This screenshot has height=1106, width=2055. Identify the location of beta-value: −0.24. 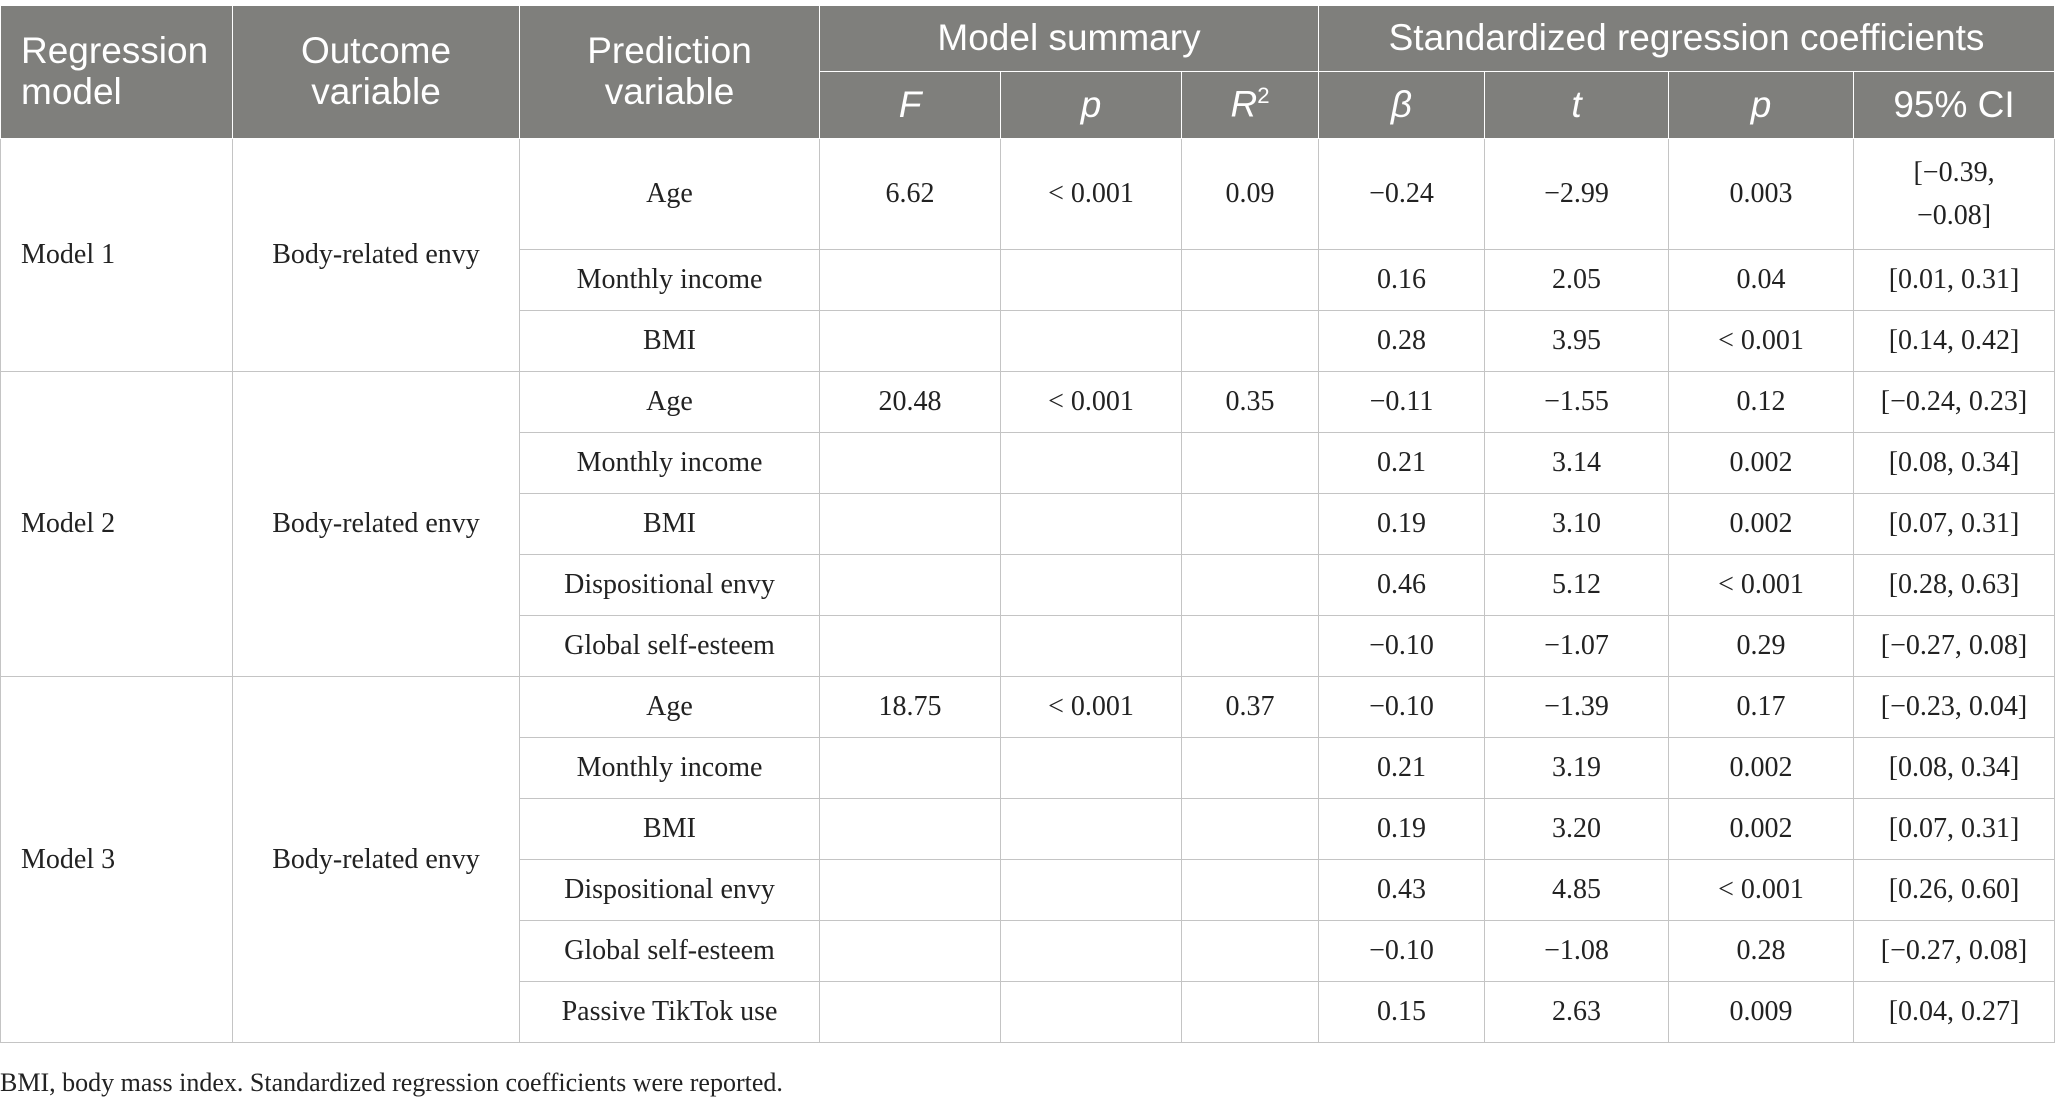
(1401, 194).